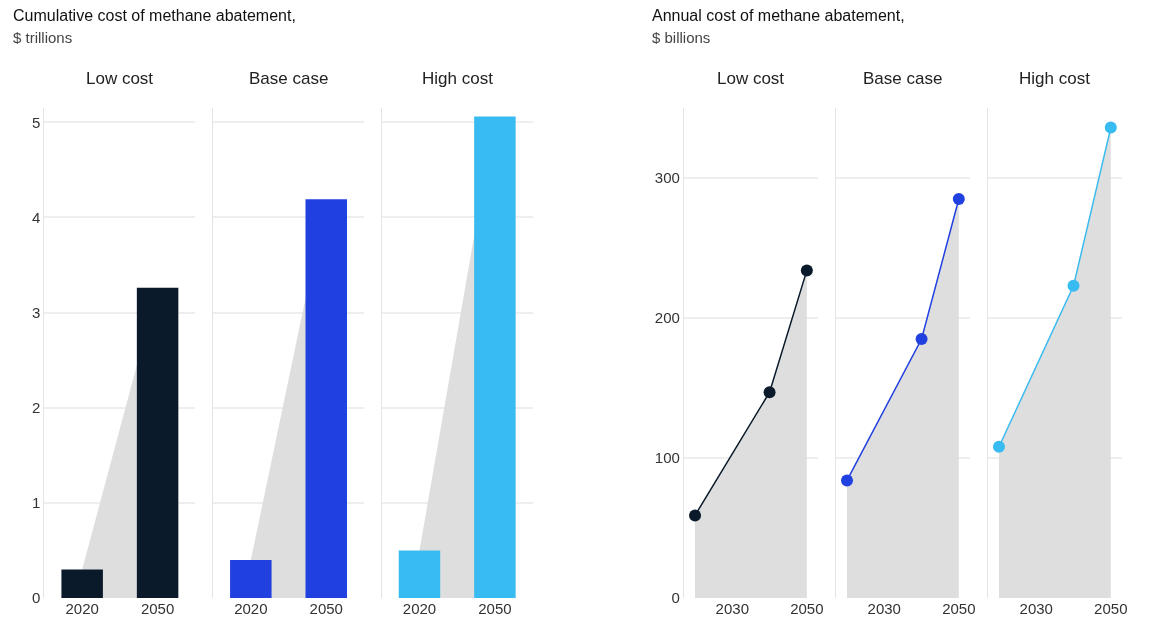  Describe the element at coordinates (36, 503) in the screenshot. I see `y-tick-label: 1` at that location.